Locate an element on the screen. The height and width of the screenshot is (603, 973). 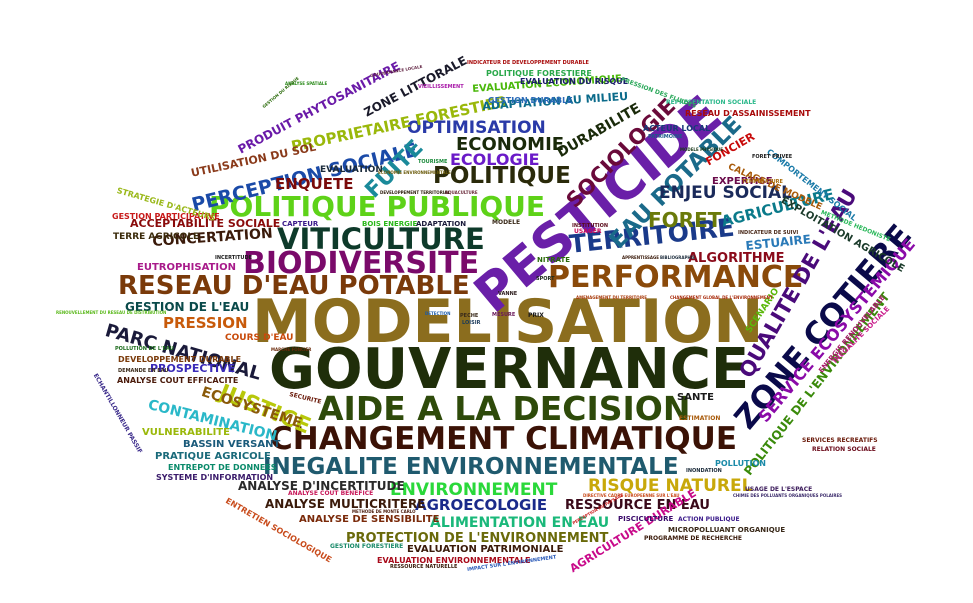
word-cours-deau: COURS D'EAU is located at coordinates (259, 338).